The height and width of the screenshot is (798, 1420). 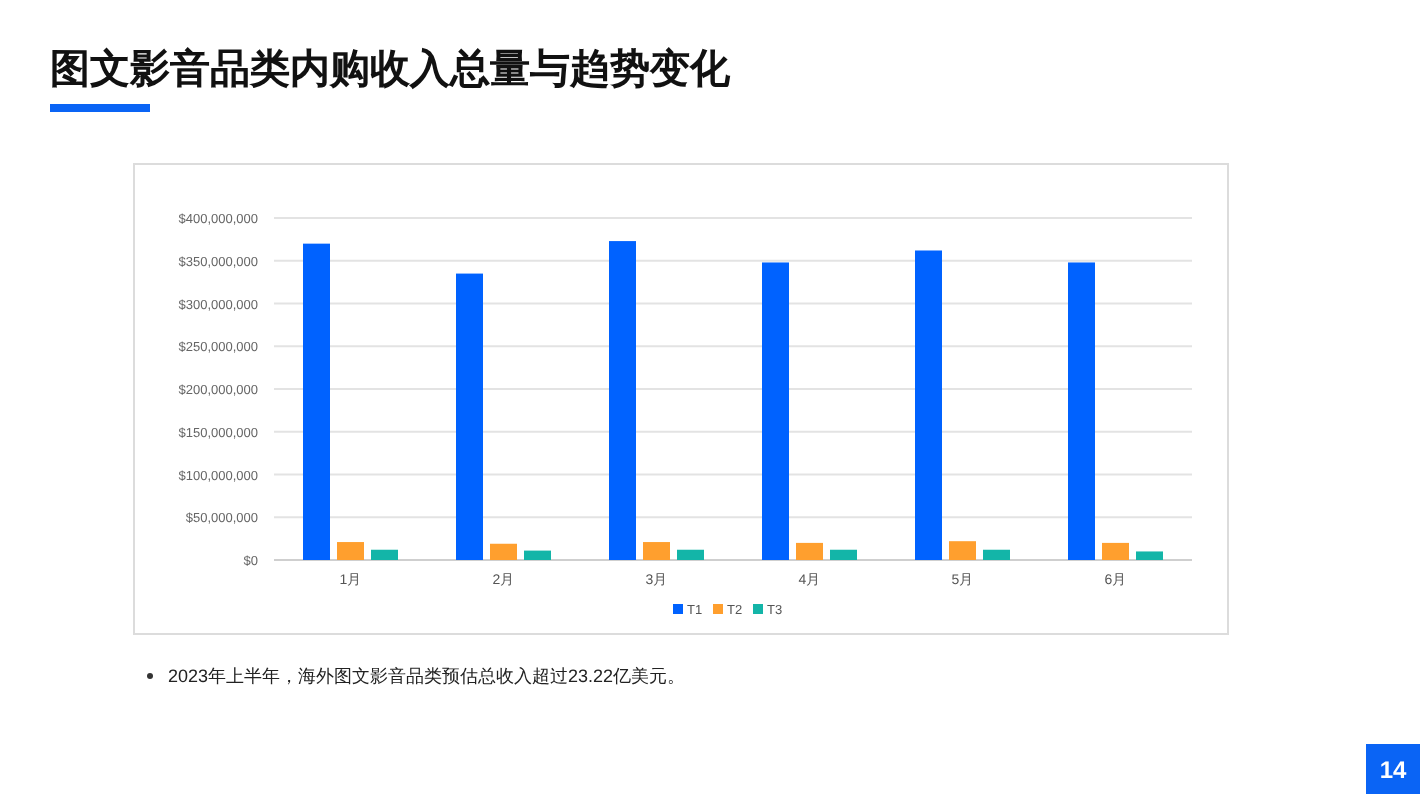 What do you see at coordinates (1393, 770) in the screenshot?
I see `text: 14` at bounding box center [1393, 770].